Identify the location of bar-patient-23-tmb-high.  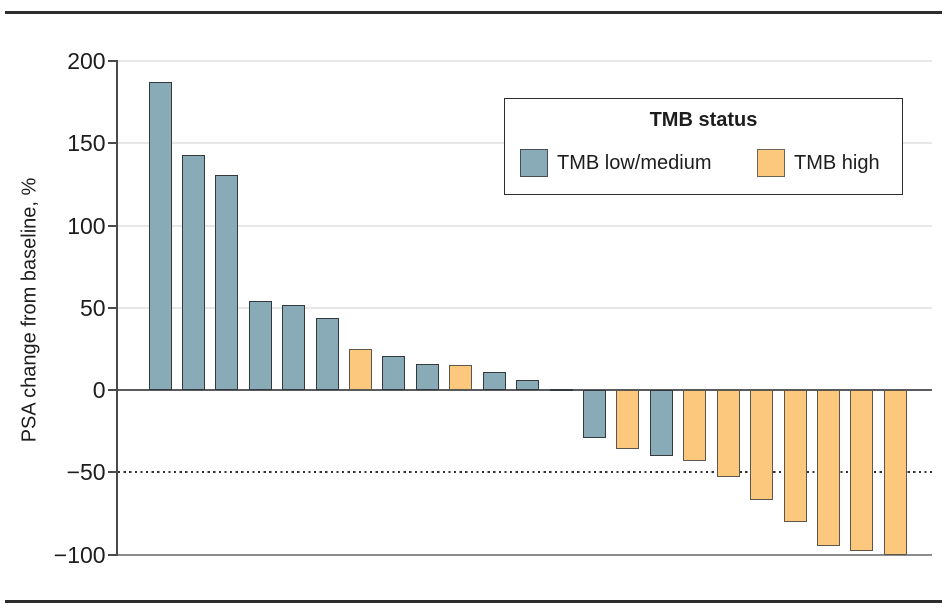
(895, 472).